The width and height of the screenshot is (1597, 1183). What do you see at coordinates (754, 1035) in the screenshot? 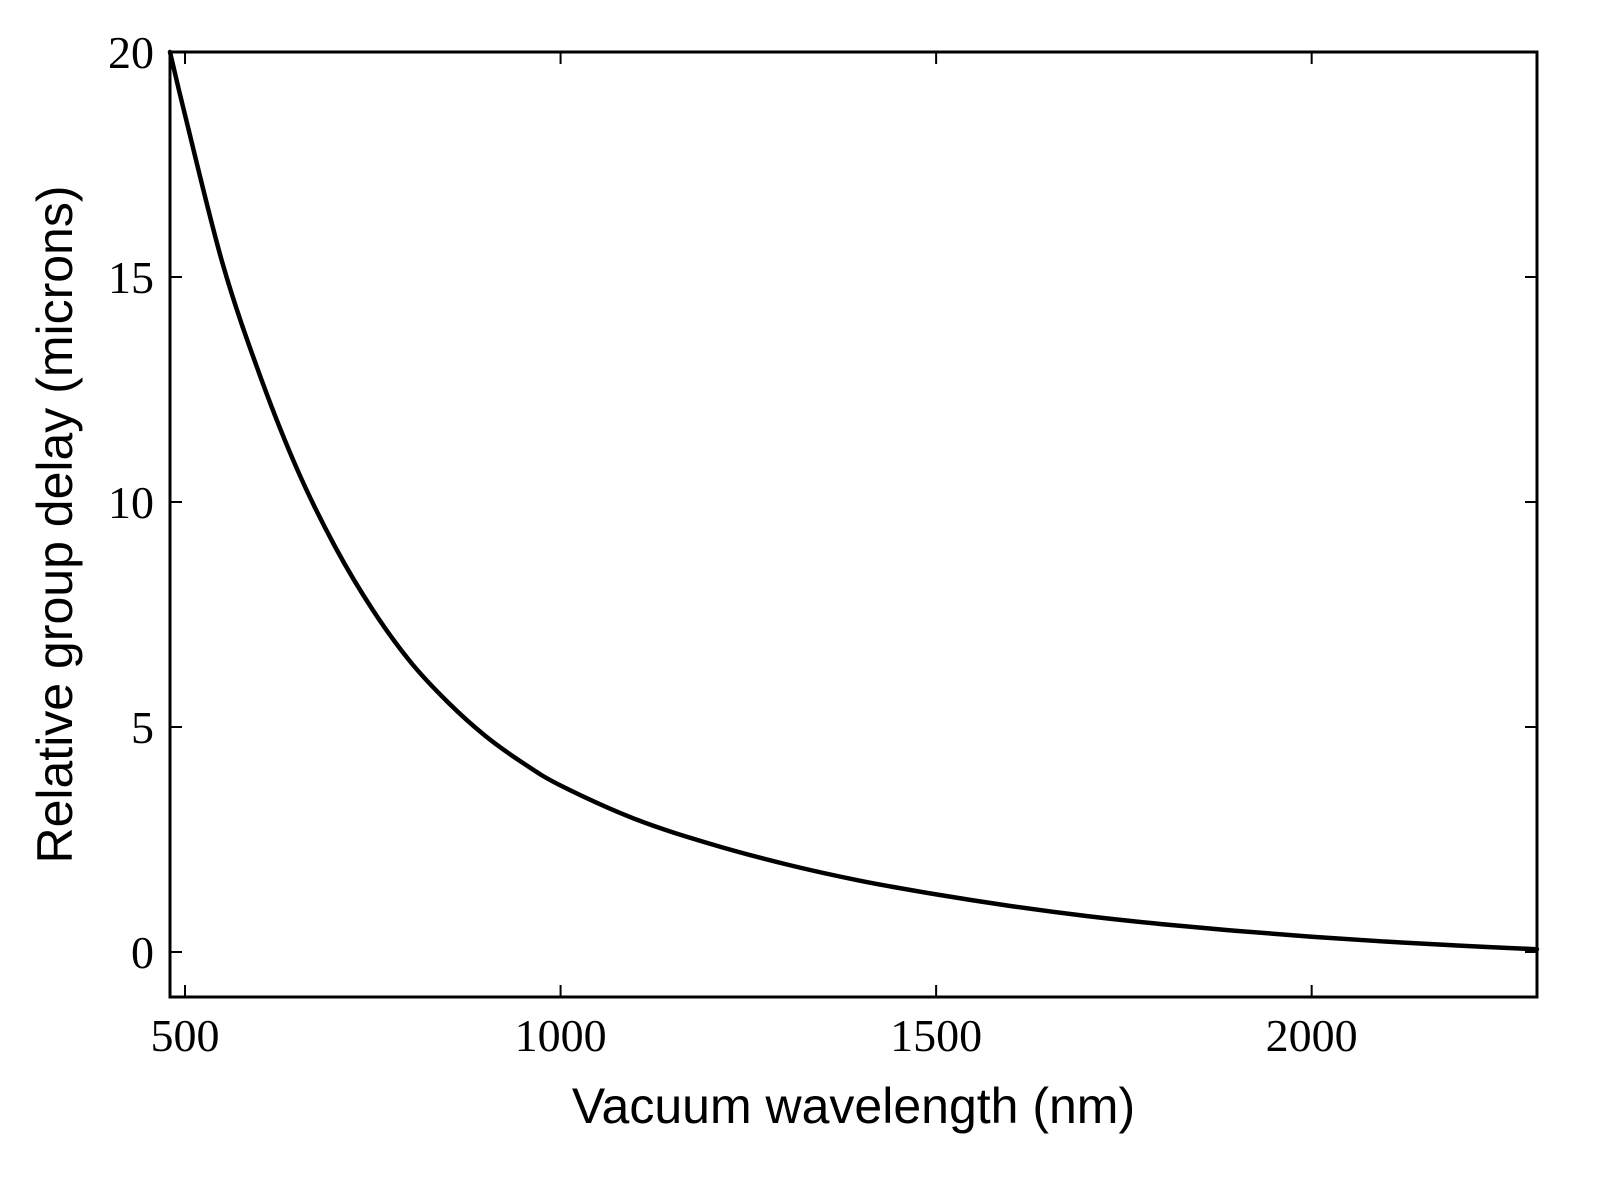
I see `x-tick-labels: 500 1000 1500 2000` at bounding box center [754, 1035].